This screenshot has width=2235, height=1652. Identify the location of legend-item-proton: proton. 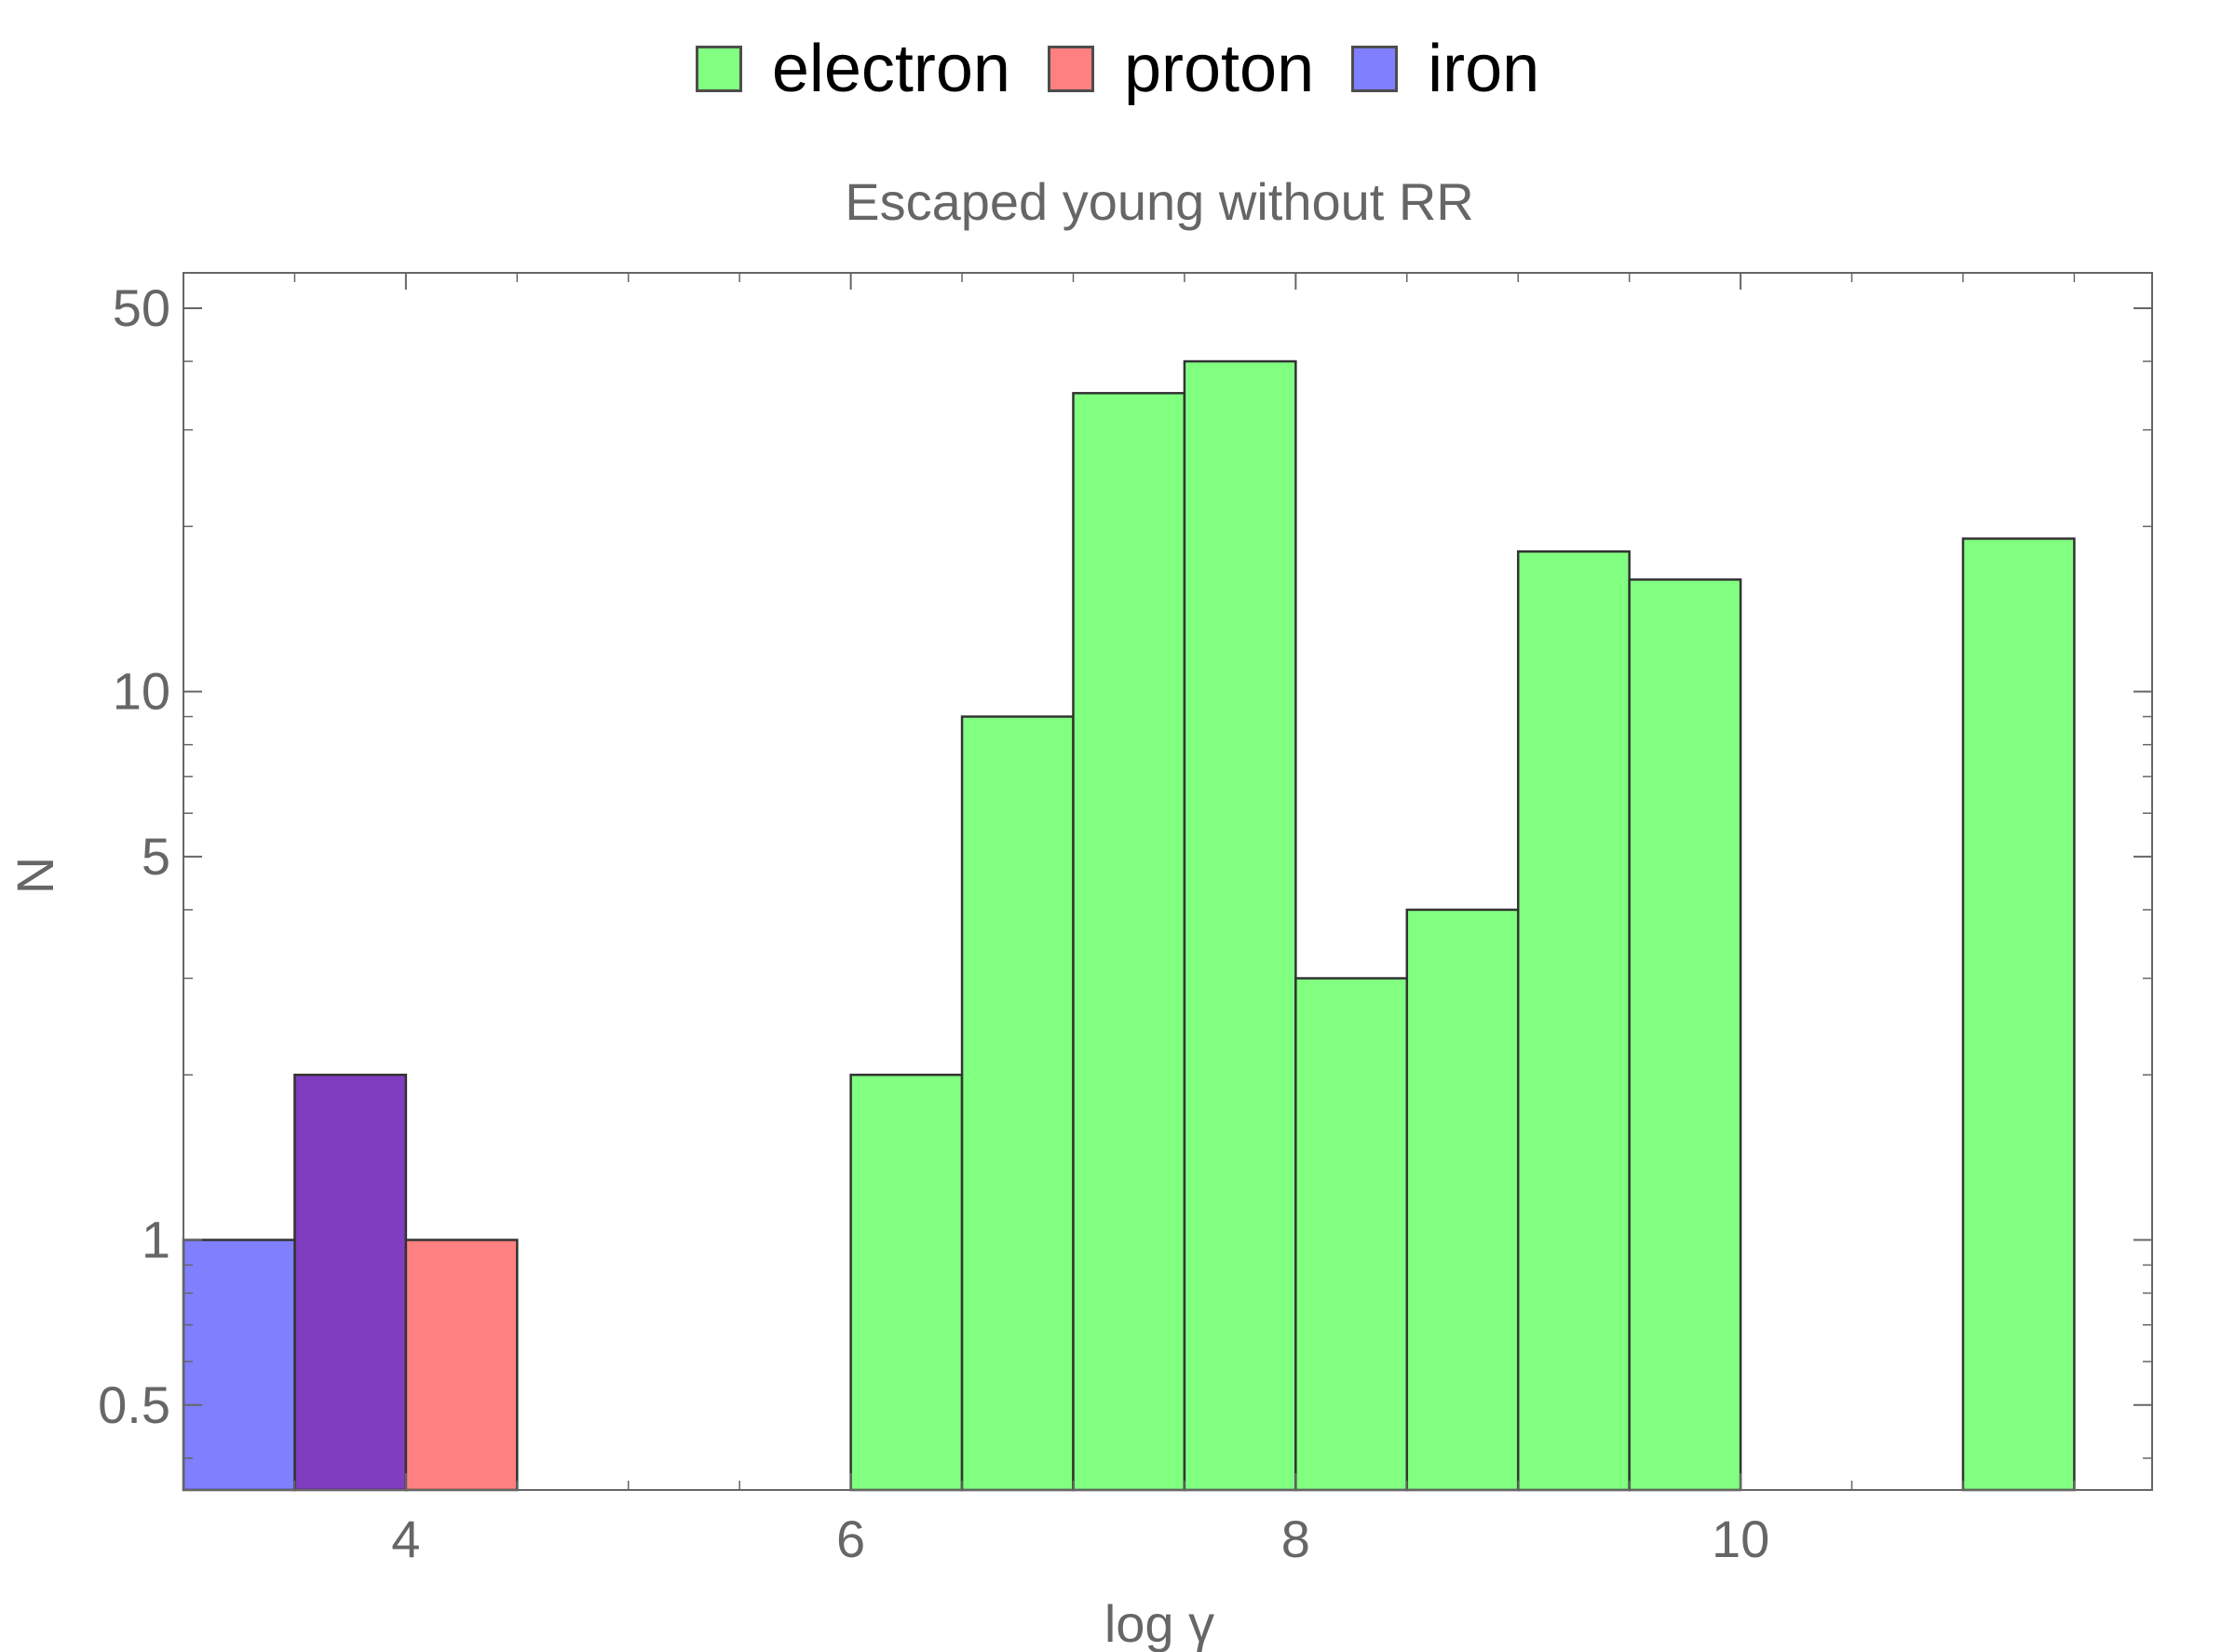
(1181, 69).